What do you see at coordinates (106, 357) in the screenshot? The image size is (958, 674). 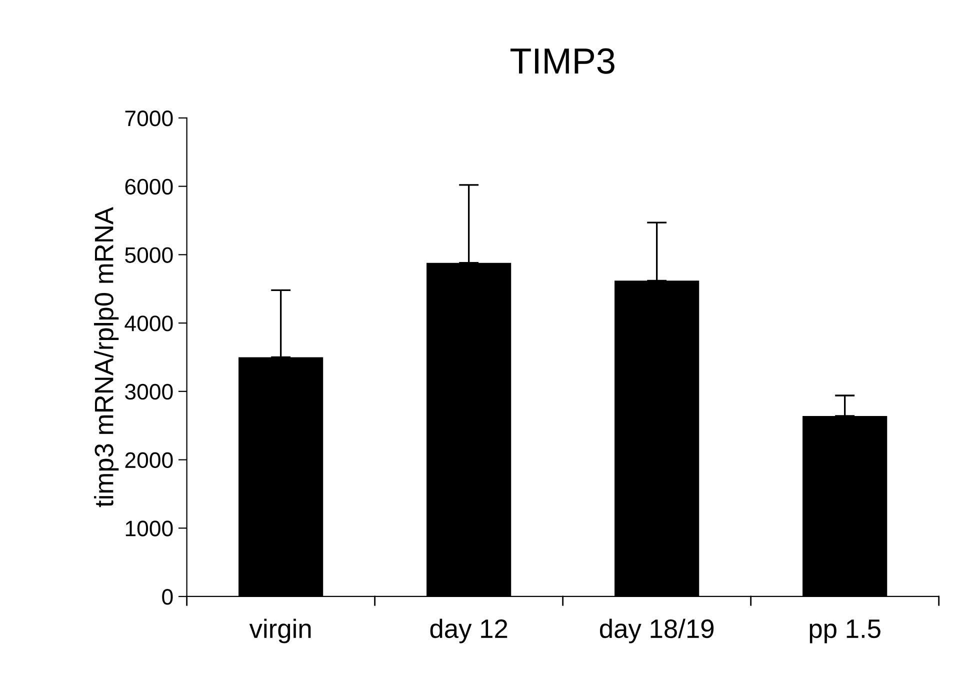 I see `y-axis-title: timp3 mRNA/rplp0 mRNA` at bounding box center [106, 357].